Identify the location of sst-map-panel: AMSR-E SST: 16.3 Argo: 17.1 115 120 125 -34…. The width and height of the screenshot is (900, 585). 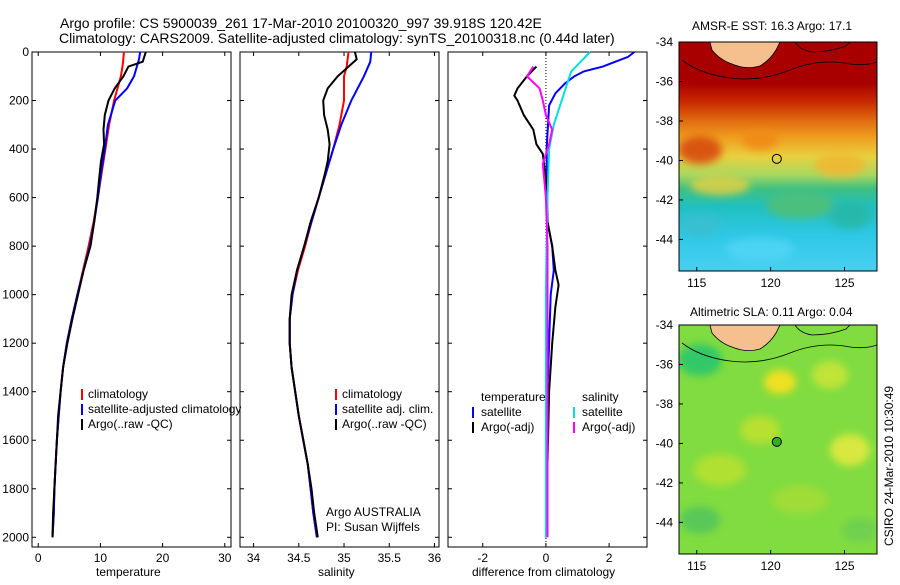
(767, 154).